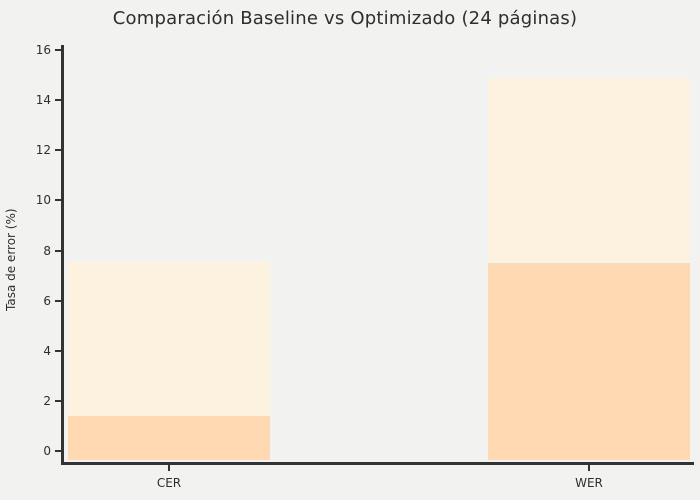  I want to click on y-tick-label: 8, so click(47, 250).